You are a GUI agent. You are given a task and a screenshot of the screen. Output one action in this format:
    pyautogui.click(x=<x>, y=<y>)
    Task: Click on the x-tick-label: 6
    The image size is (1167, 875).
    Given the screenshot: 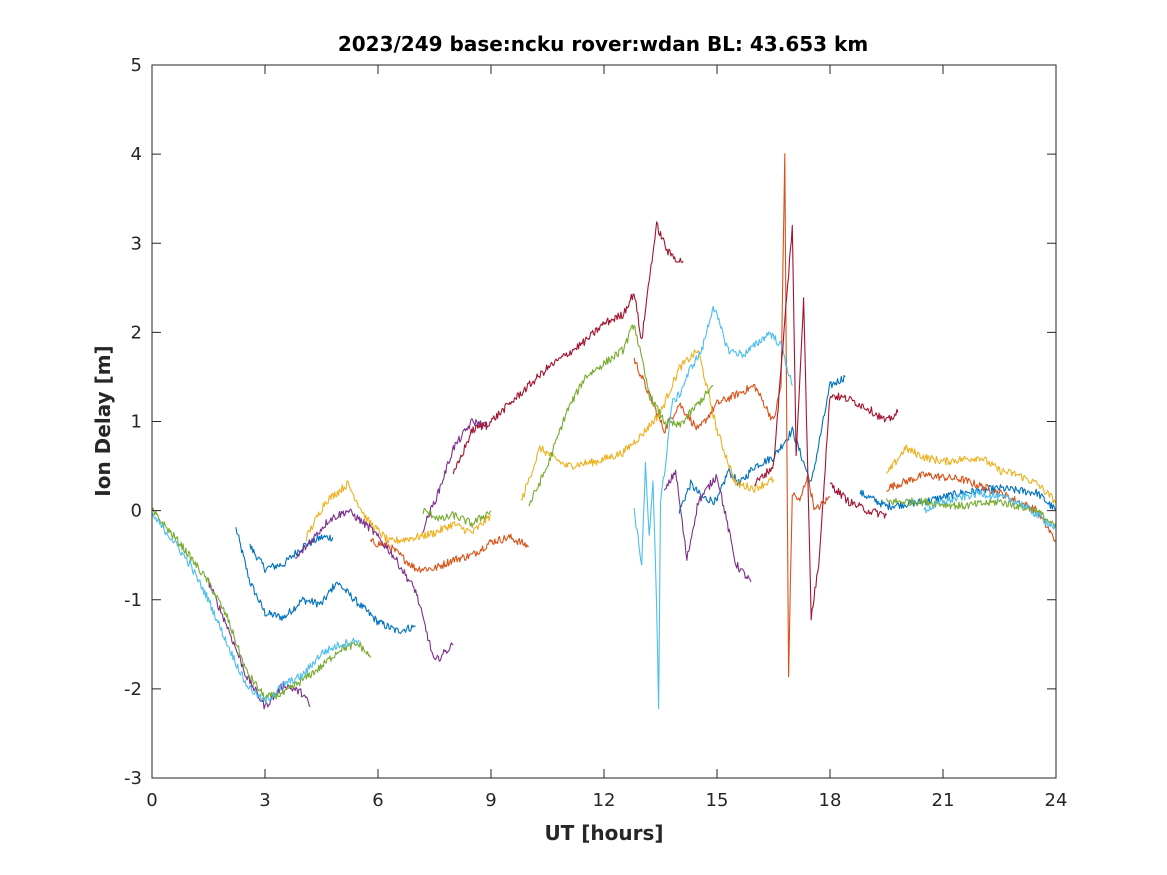 What is the action you would take?
    pyautogui.click(x=377, y=800)
    